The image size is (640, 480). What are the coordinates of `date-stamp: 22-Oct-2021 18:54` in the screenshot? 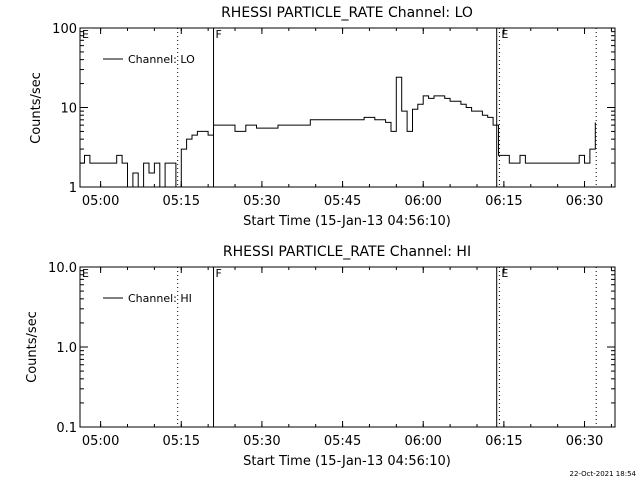 It's located at (603, 474).